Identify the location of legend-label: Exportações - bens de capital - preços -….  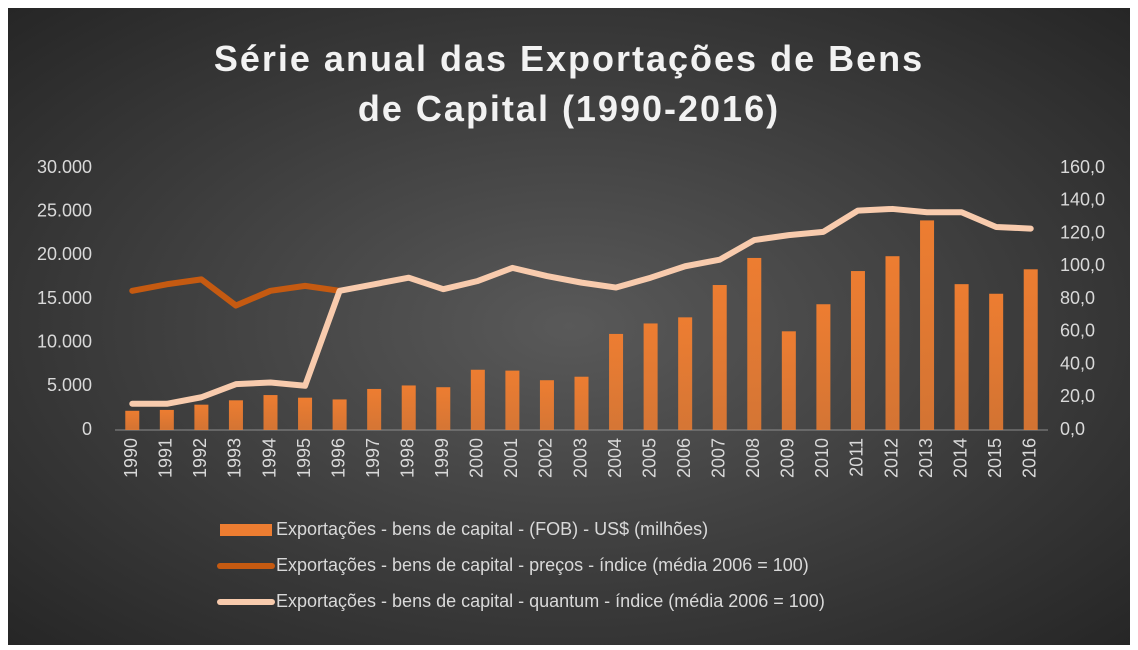
(542, 565).